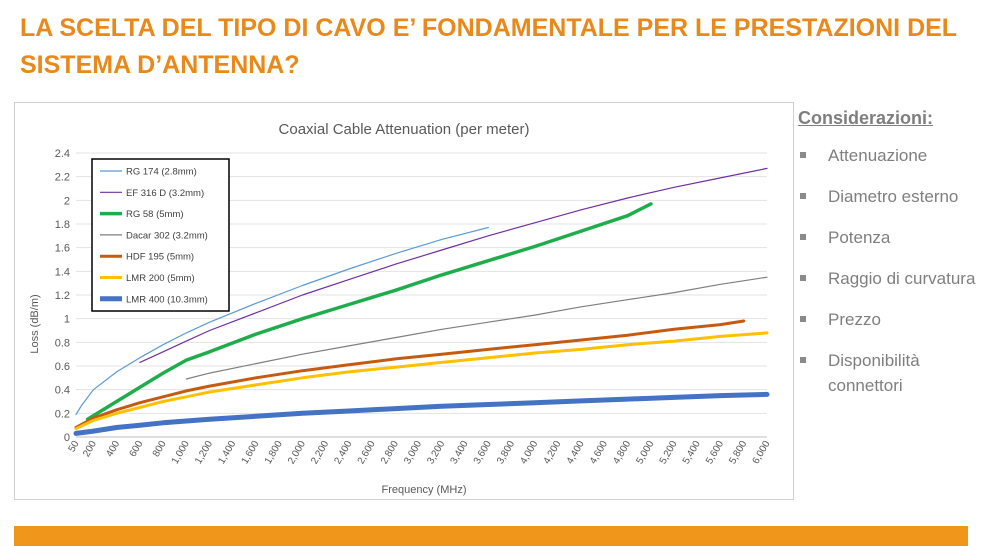 This screenshot has height=546, width=1000. I want to click on y-tick-label: 1, so click(67, 320).